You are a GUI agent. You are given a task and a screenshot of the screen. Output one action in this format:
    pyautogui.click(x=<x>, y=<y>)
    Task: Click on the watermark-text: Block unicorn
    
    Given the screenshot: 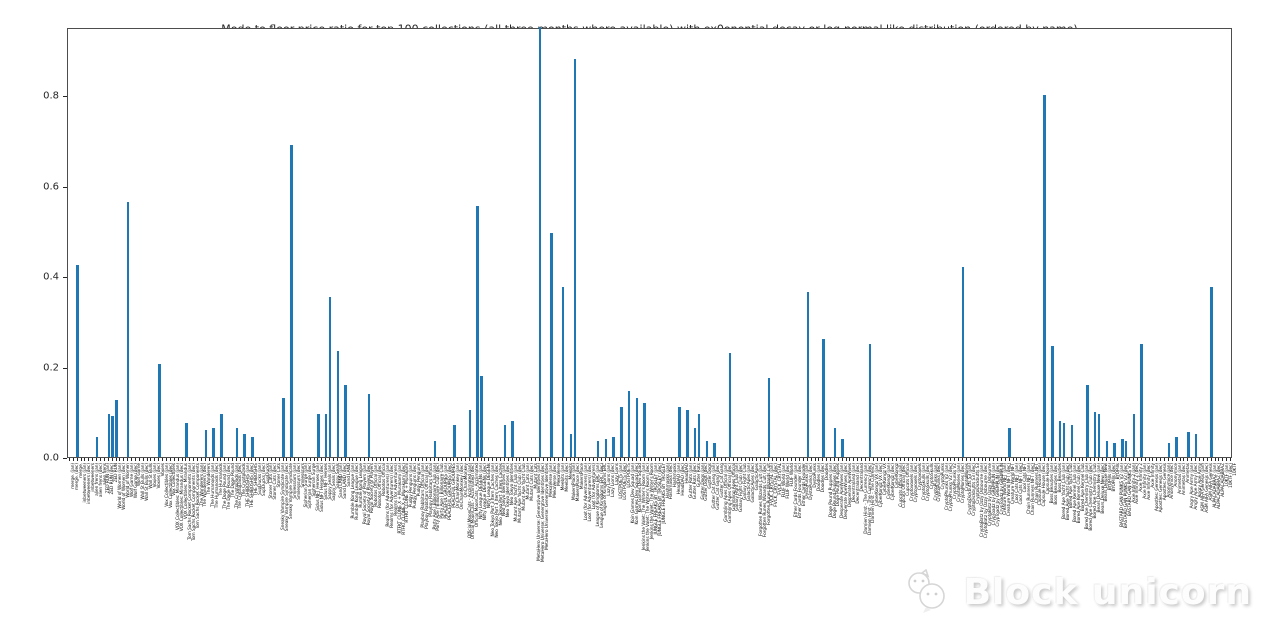 What is the action you would take?
    pyautogui.click(x=1107, y=592)
    